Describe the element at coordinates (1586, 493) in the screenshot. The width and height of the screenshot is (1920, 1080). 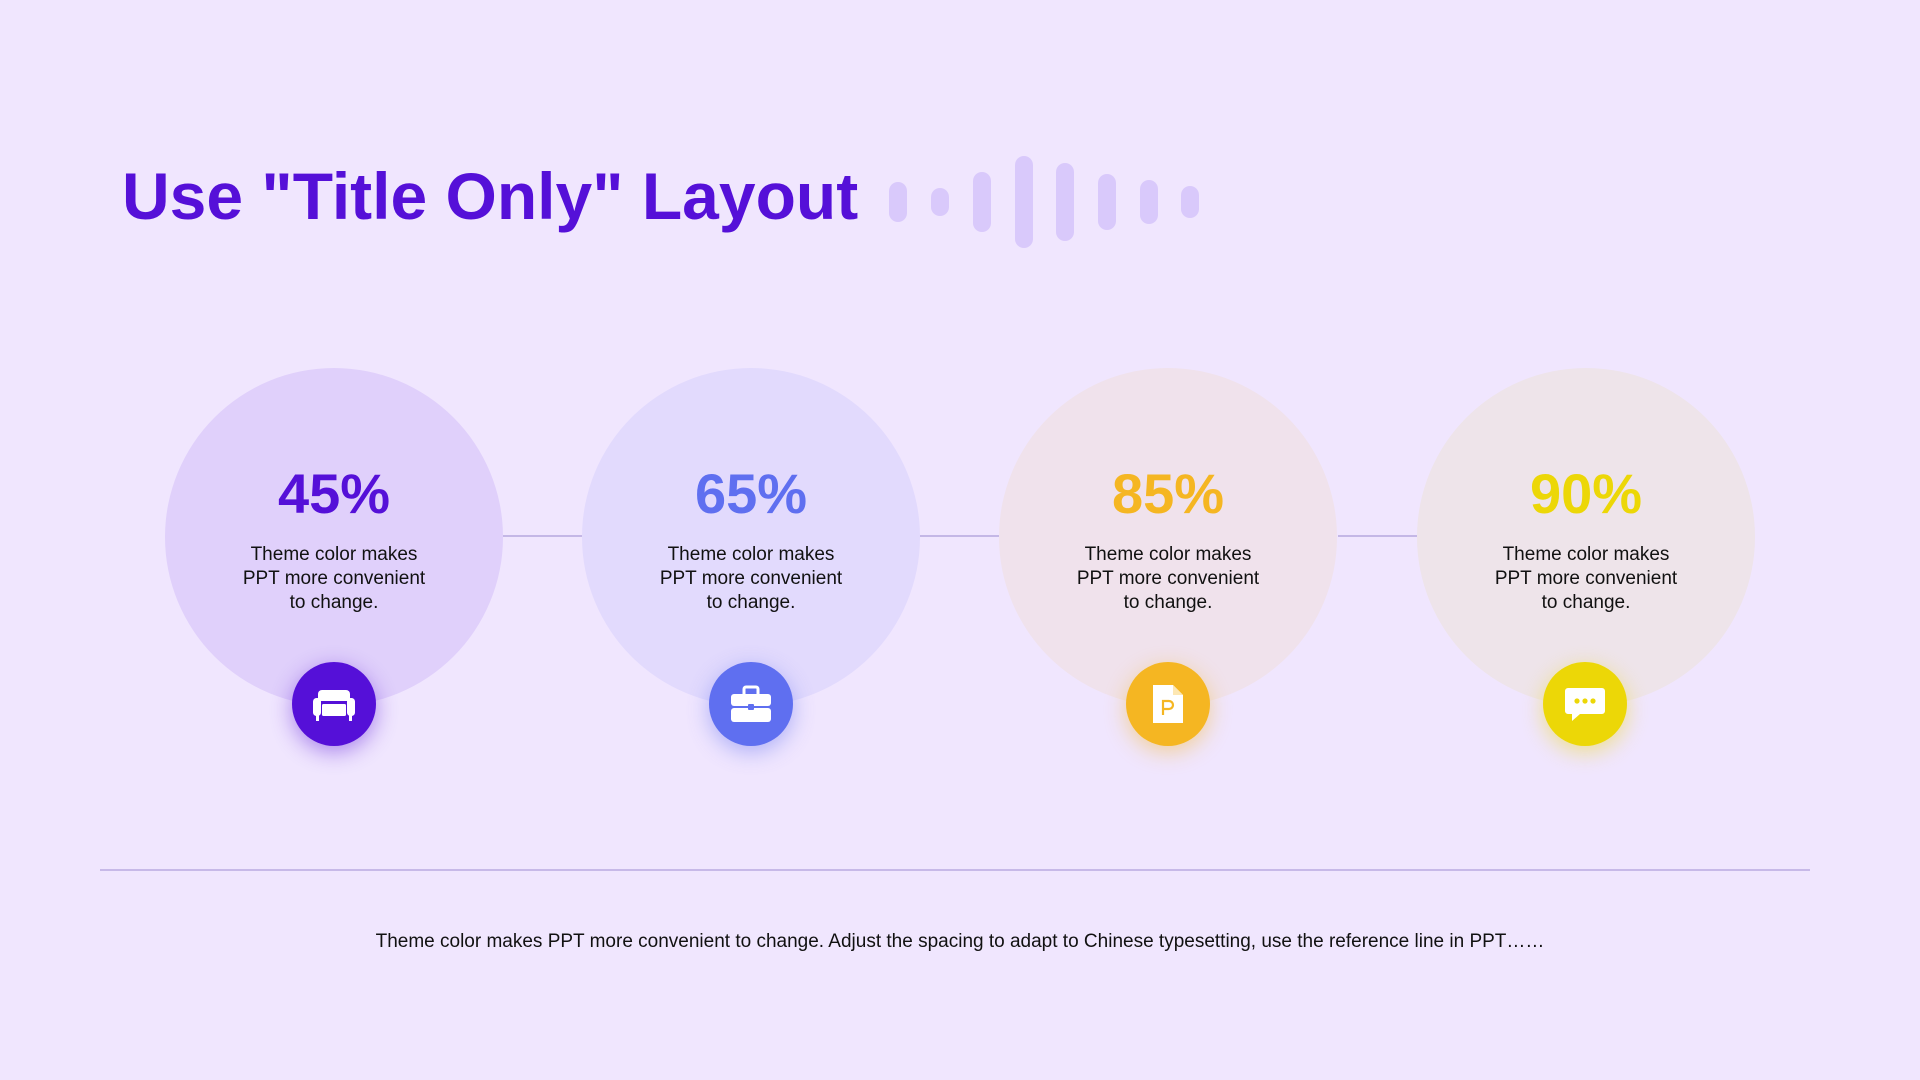
I see `stat-value-4: 90%` at that location.